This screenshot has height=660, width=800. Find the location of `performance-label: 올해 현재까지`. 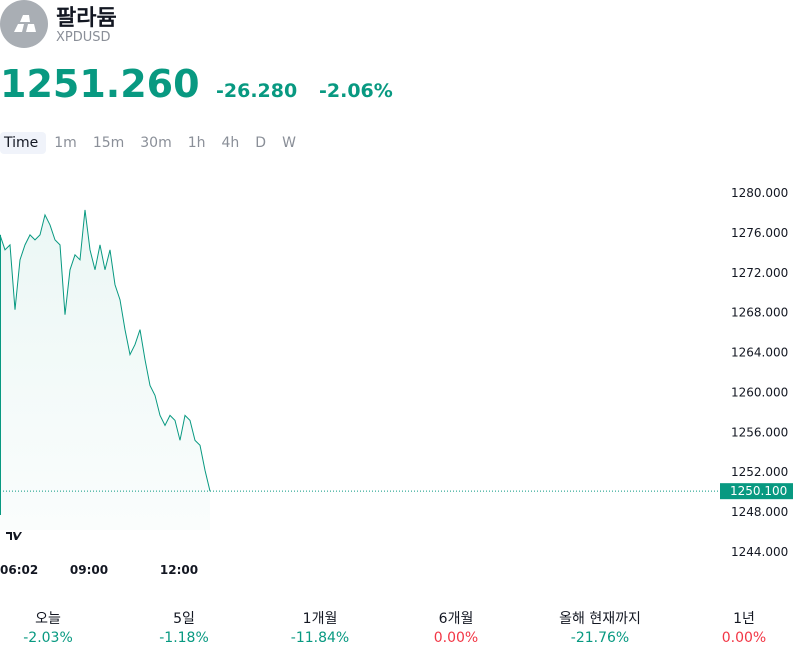

performance-label: 올해 현재까지 is located at coordinates (600, 619).